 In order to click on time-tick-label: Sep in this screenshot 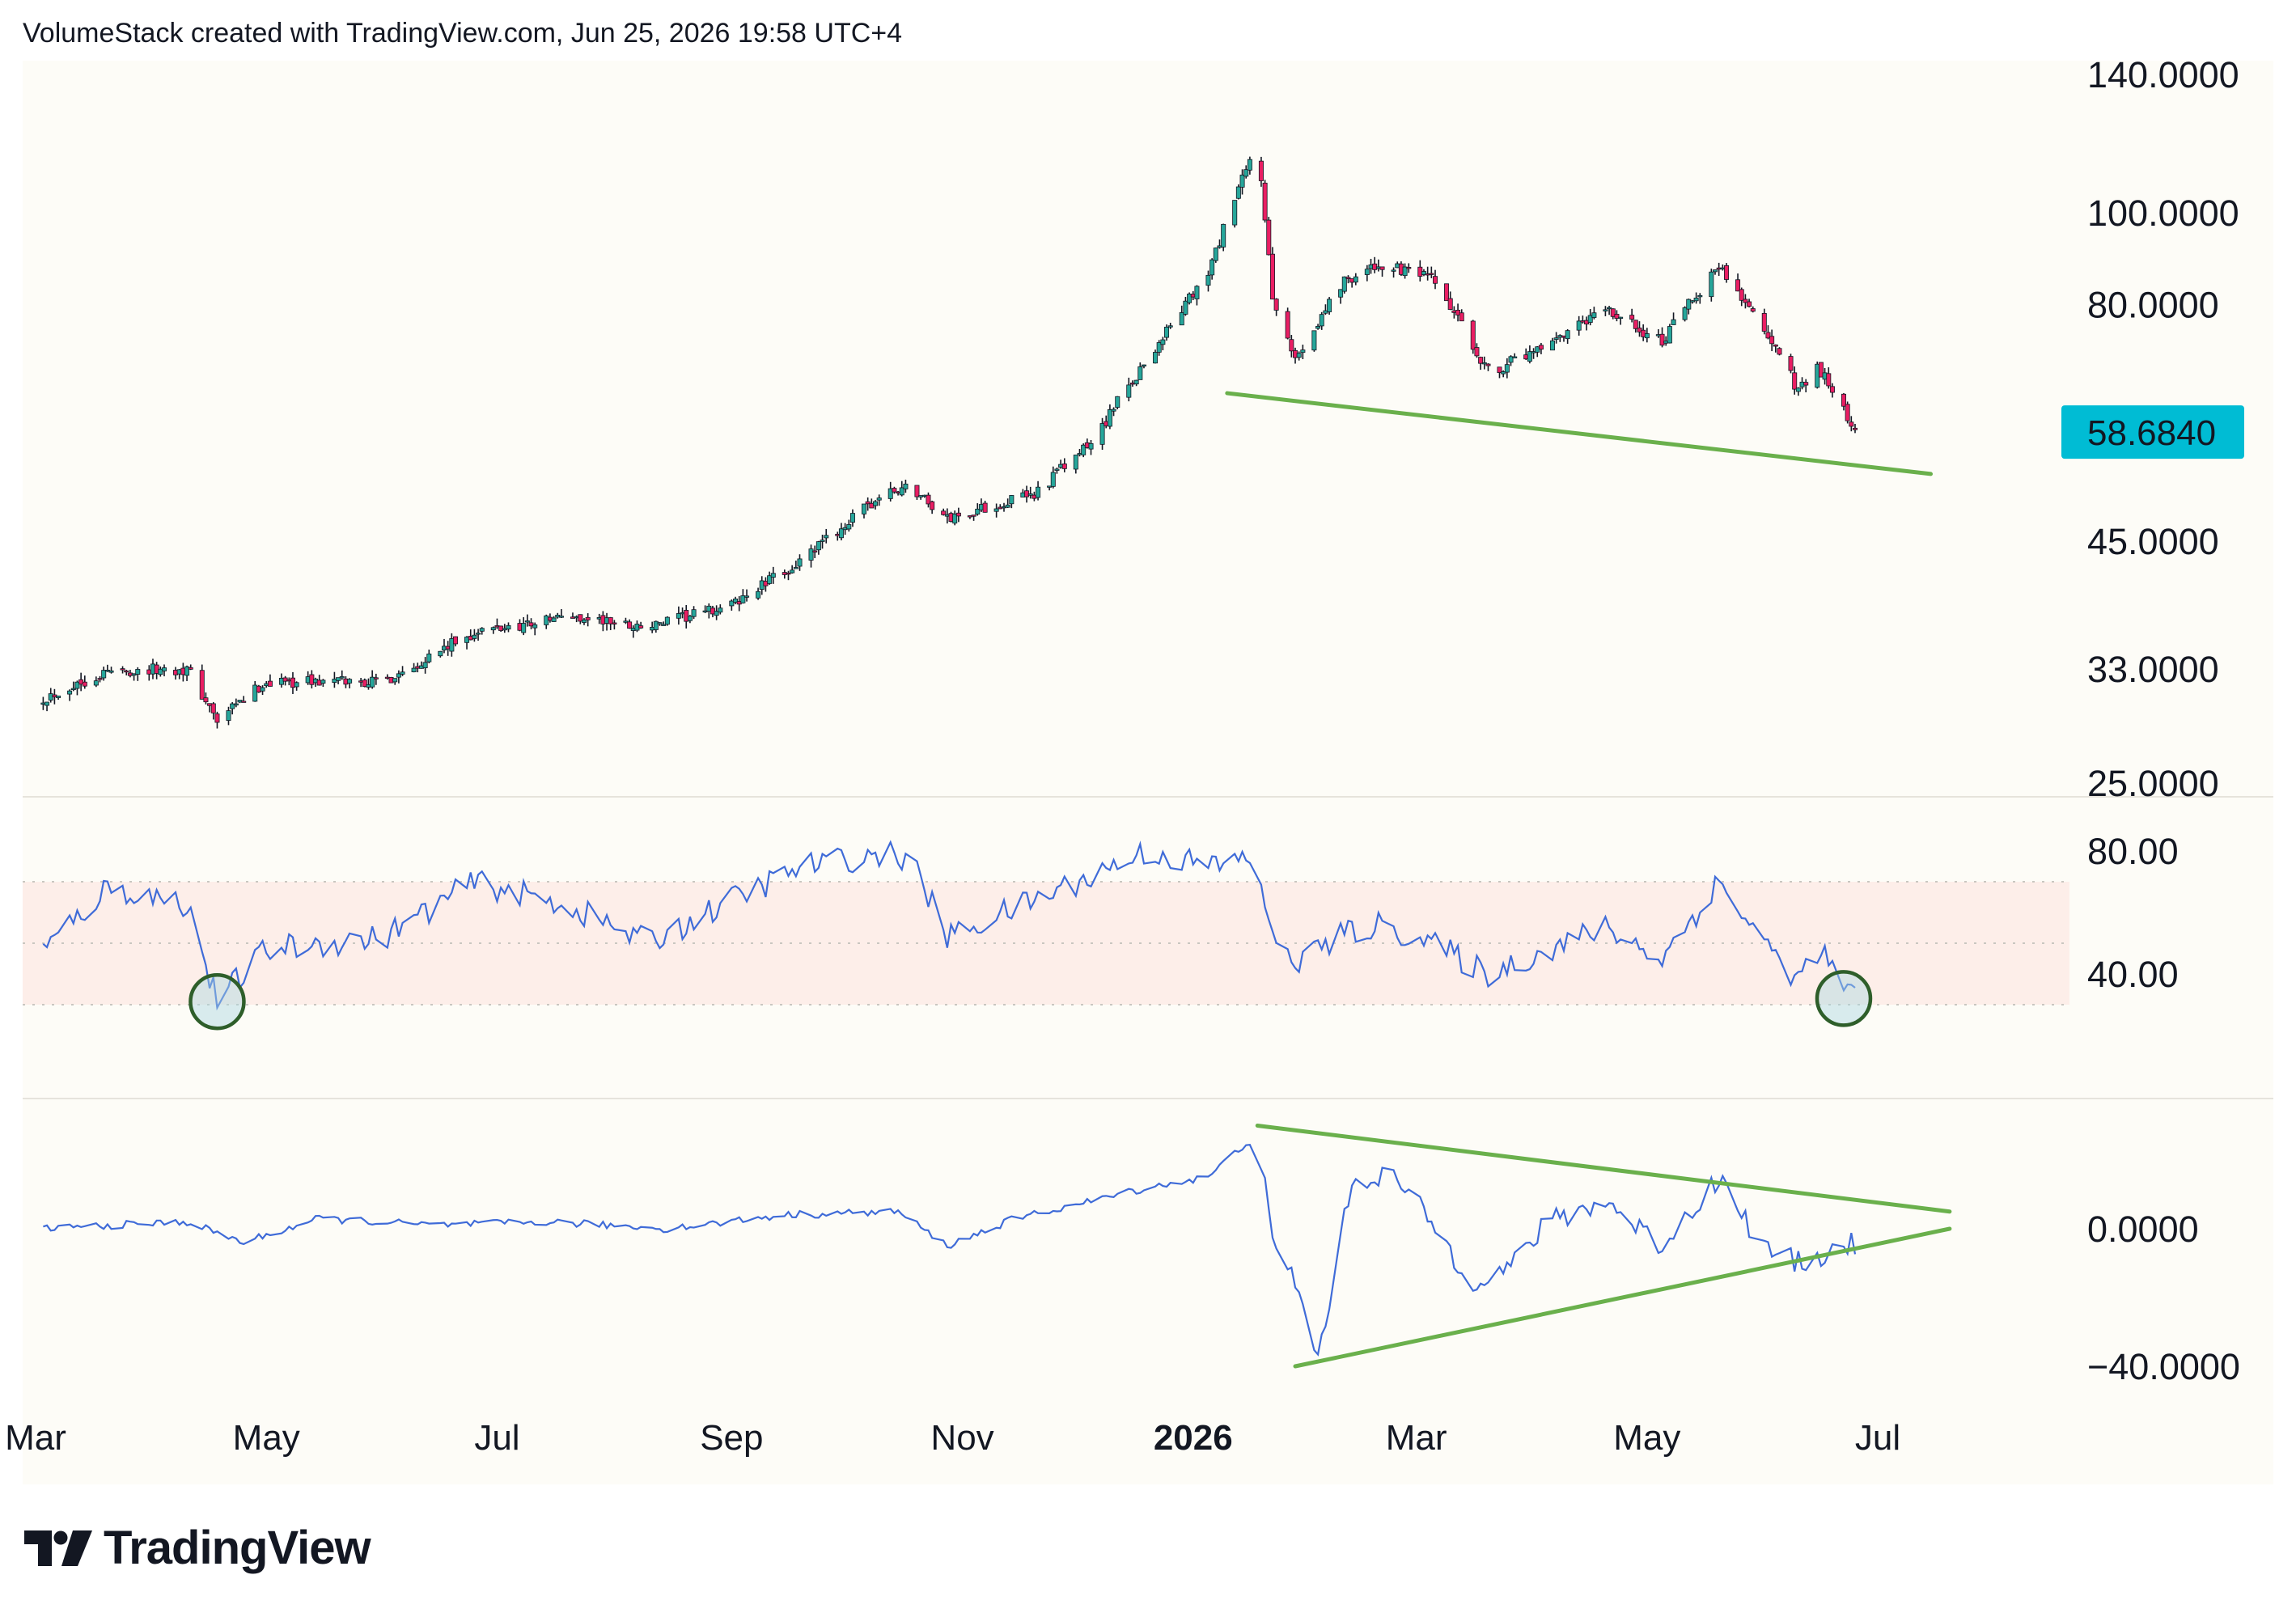, I will do `click(731, 1438)`.